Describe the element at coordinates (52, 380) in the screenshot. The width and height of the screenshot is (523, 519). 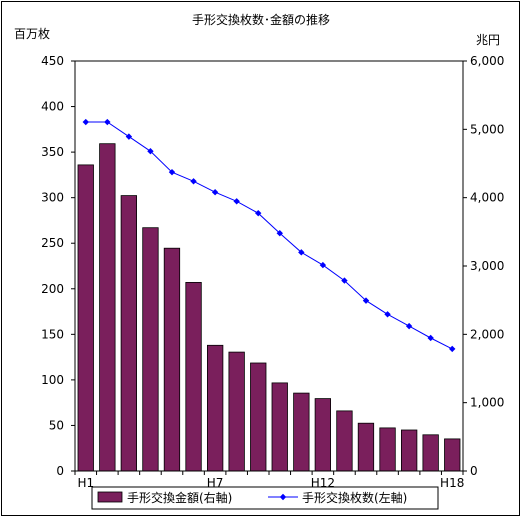
I see `left-tick-label: 100` at that location.